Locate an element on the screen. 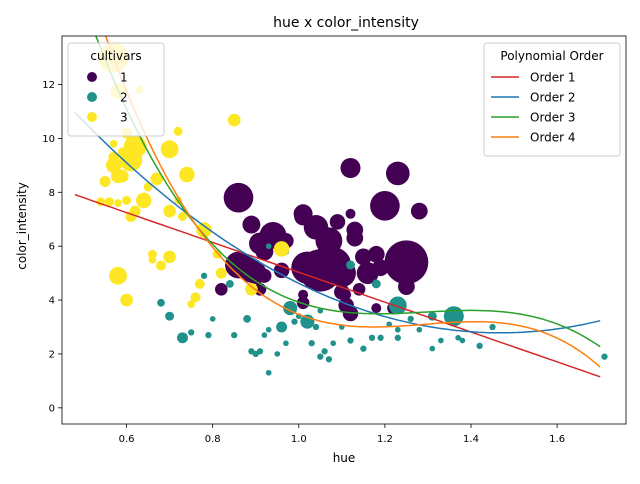 Image resolution: width=640 pixels, height=484 pixels. x-axis-label: hue is located at coordinates (344, 458).